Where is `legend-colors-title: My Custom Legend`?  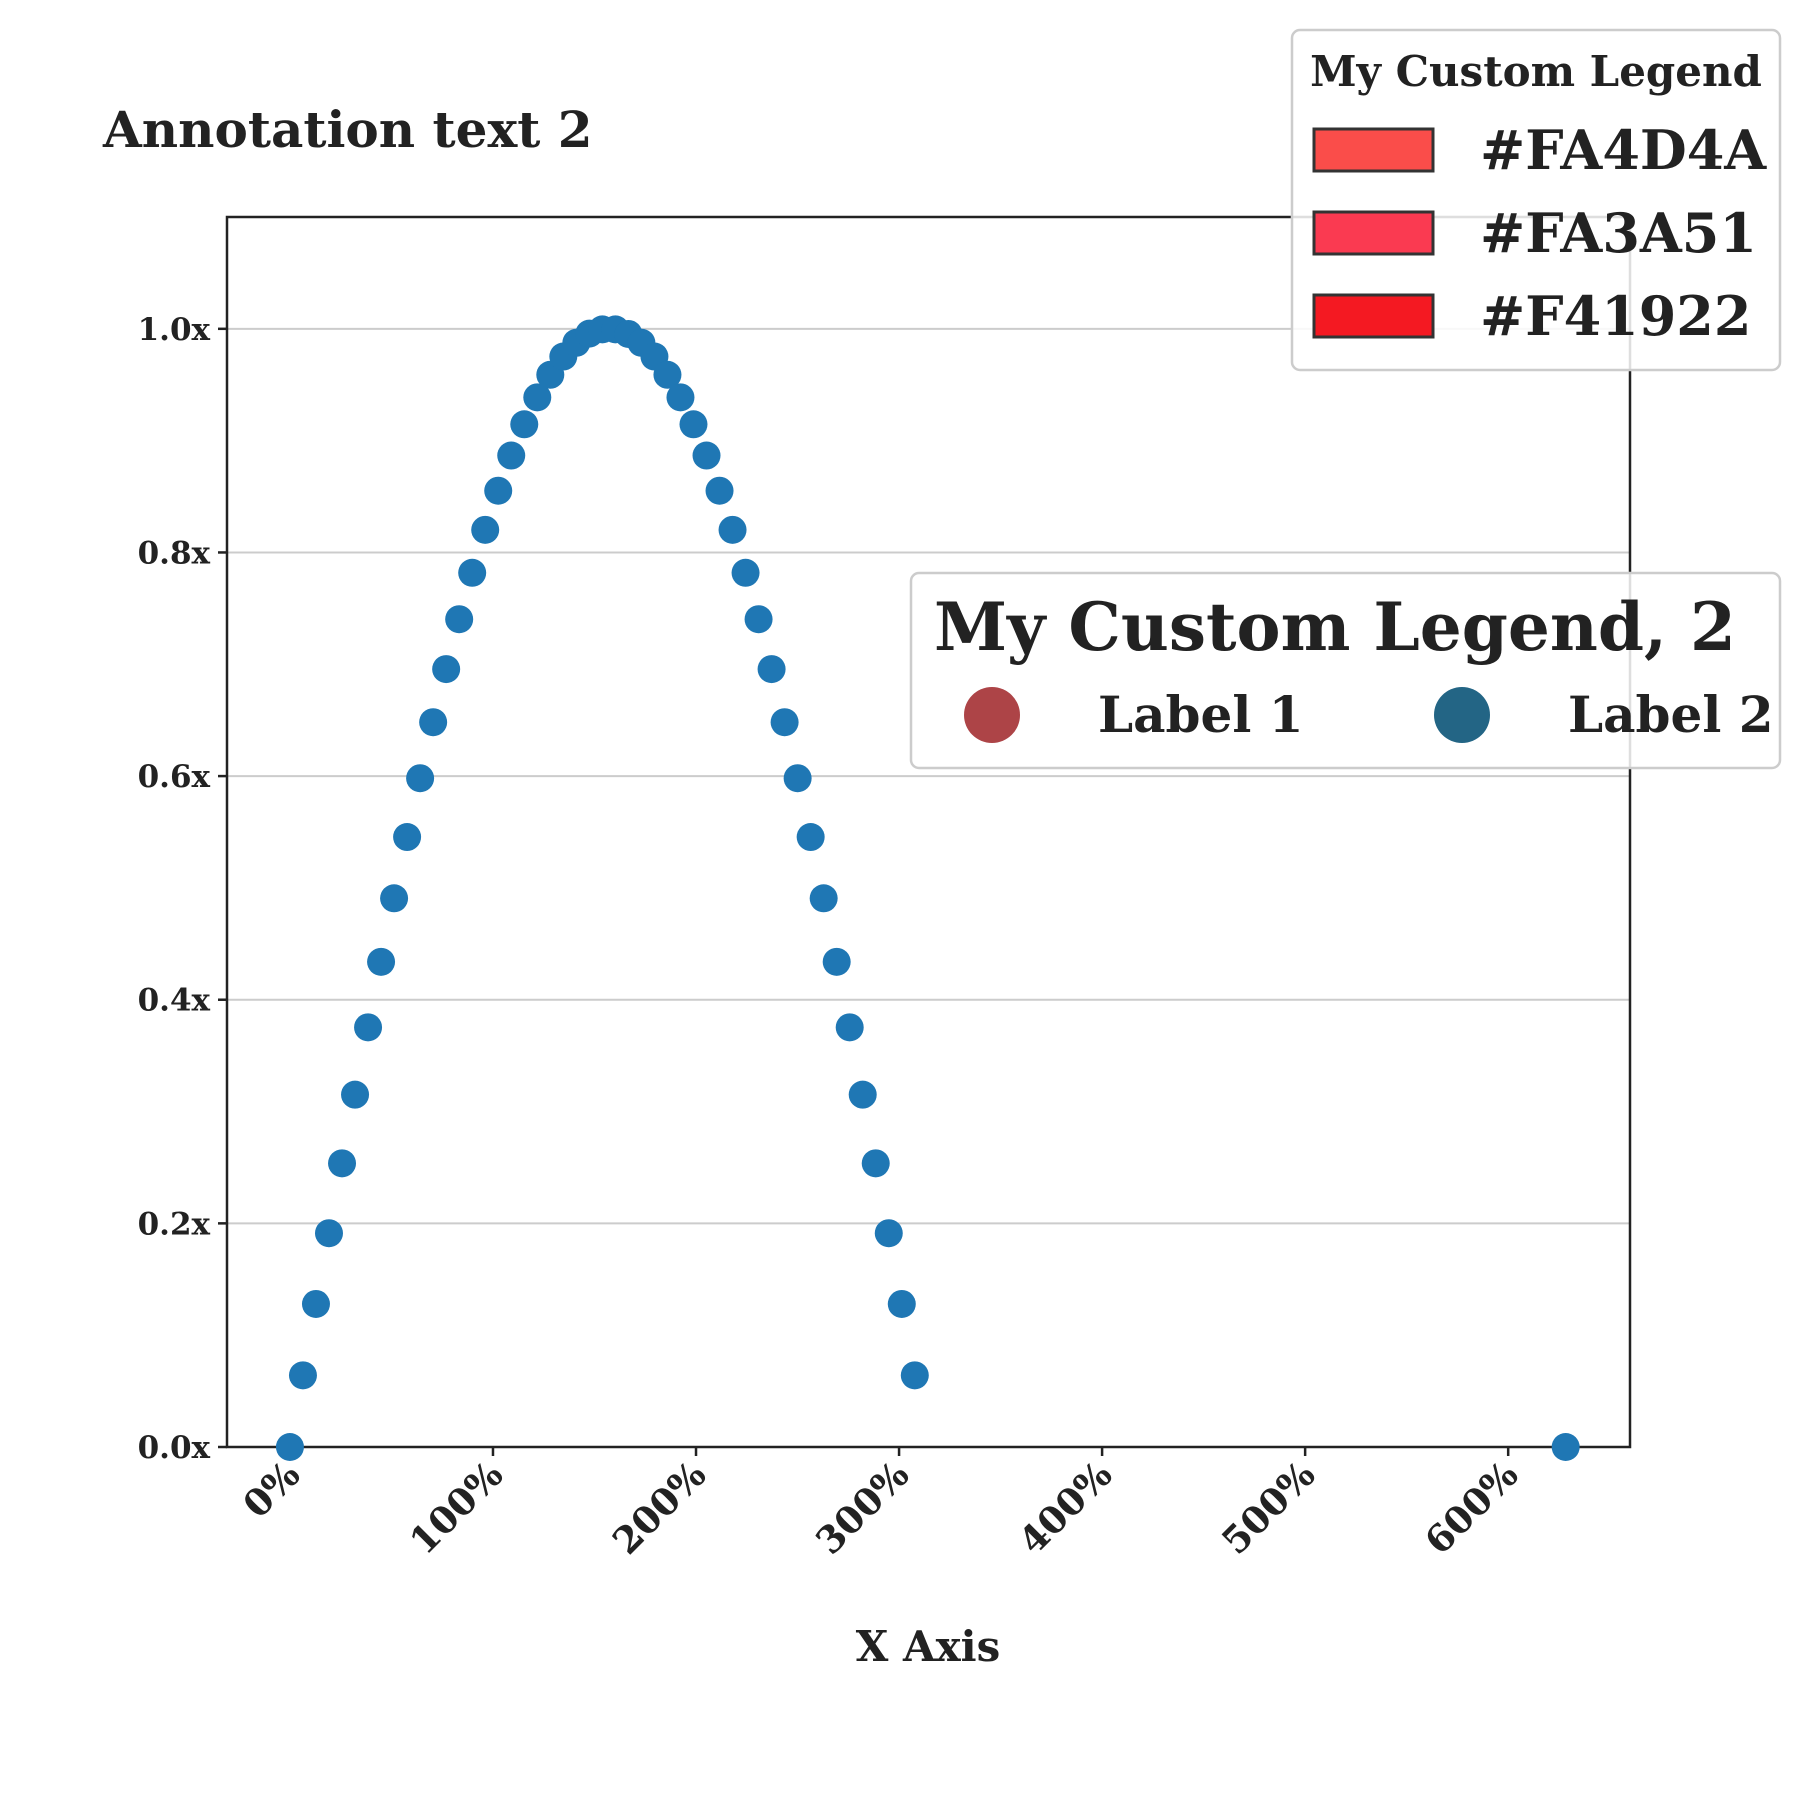
legend-colors-title: My Custom Legend is located at coordinates (1536, 71).